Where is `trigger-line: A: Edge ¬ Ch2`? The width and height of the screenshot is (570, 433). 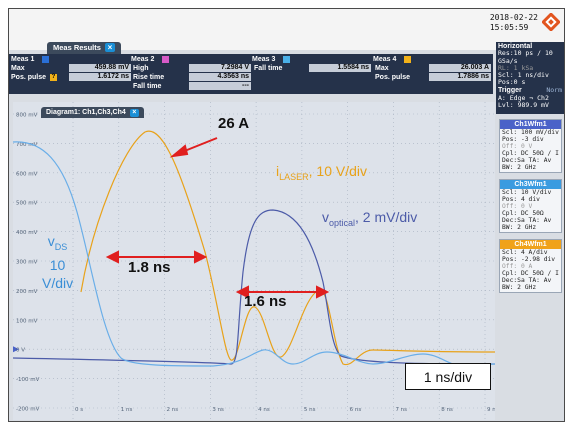 trigger-line: A: Edge ¬ Ch2 is located at coordinates (523, 97).